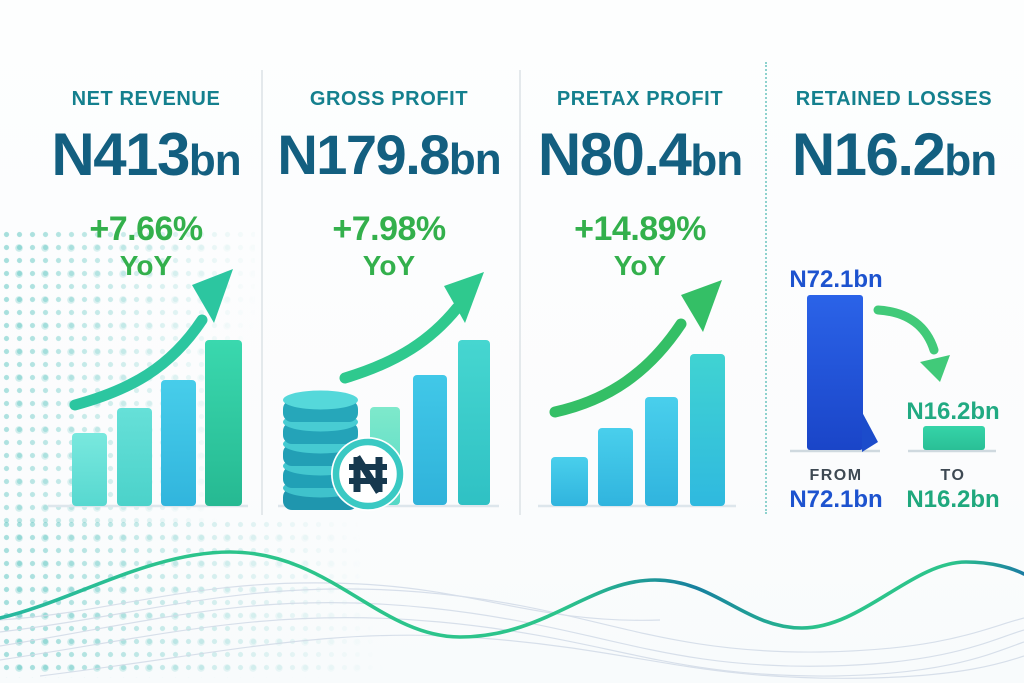  Describe the element at coordinates (640, 99) in the screenshot. I see `metric-title: PRETAX PROFIT` at that location.